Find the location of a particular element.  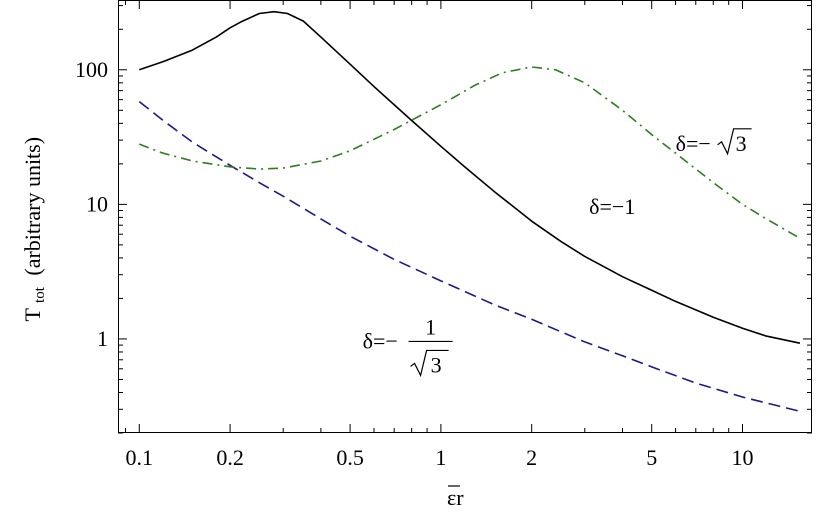

x-axis-title-text: εr is located at coordinates (455, 497).